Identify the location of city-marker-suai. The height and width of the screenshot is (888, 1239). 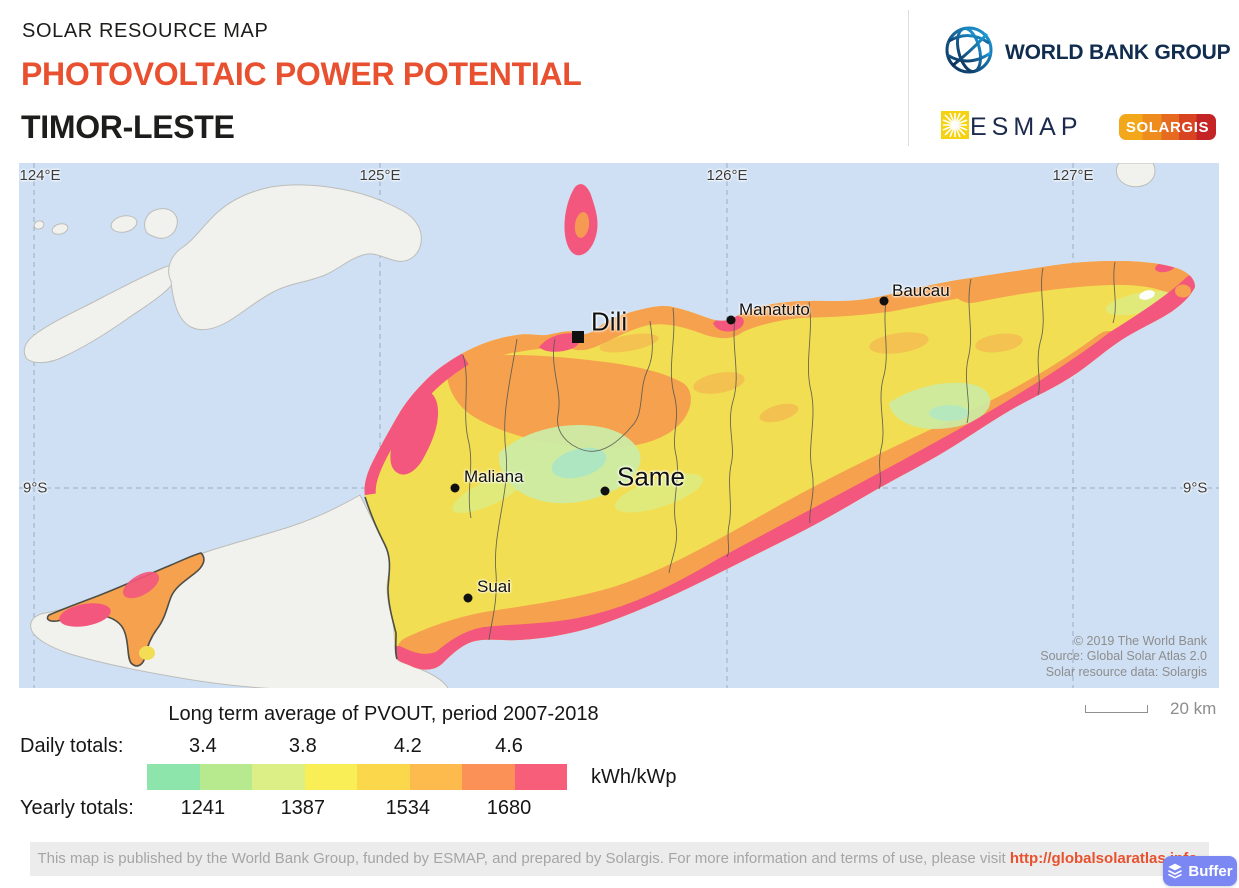
(468, 598).